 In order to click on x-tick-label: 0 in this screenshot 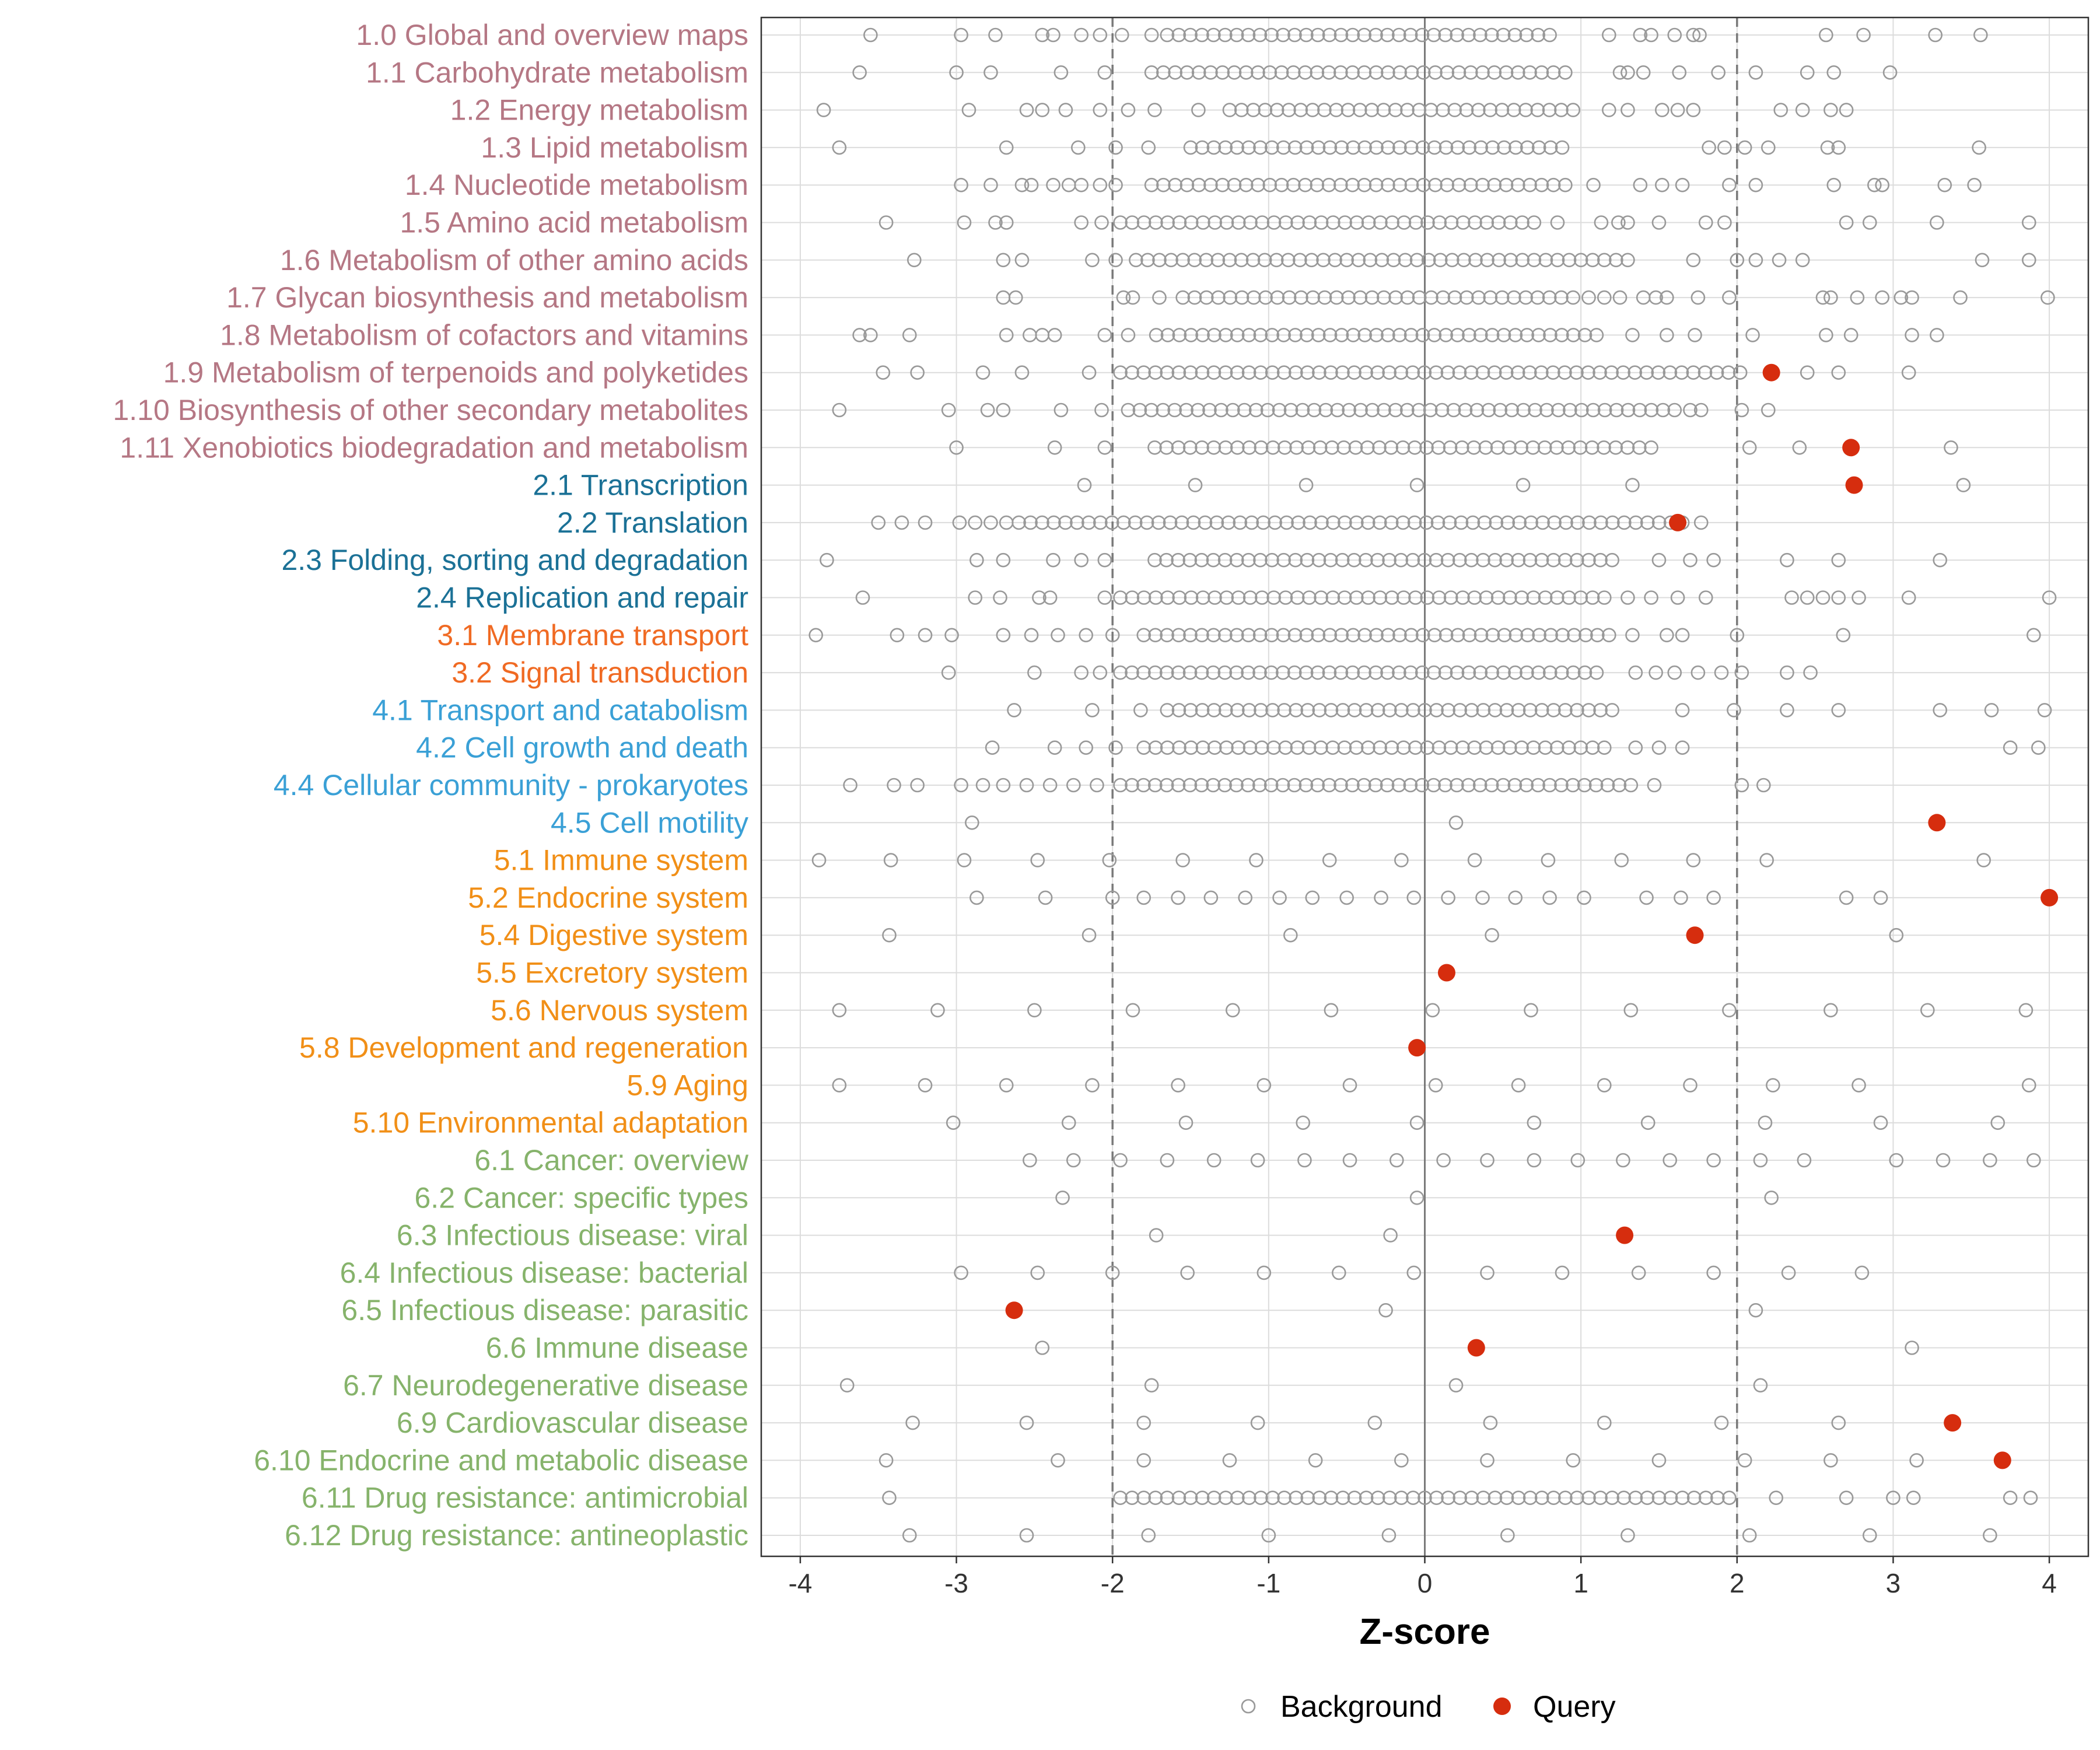, I will do `click(1426, 1583)`.